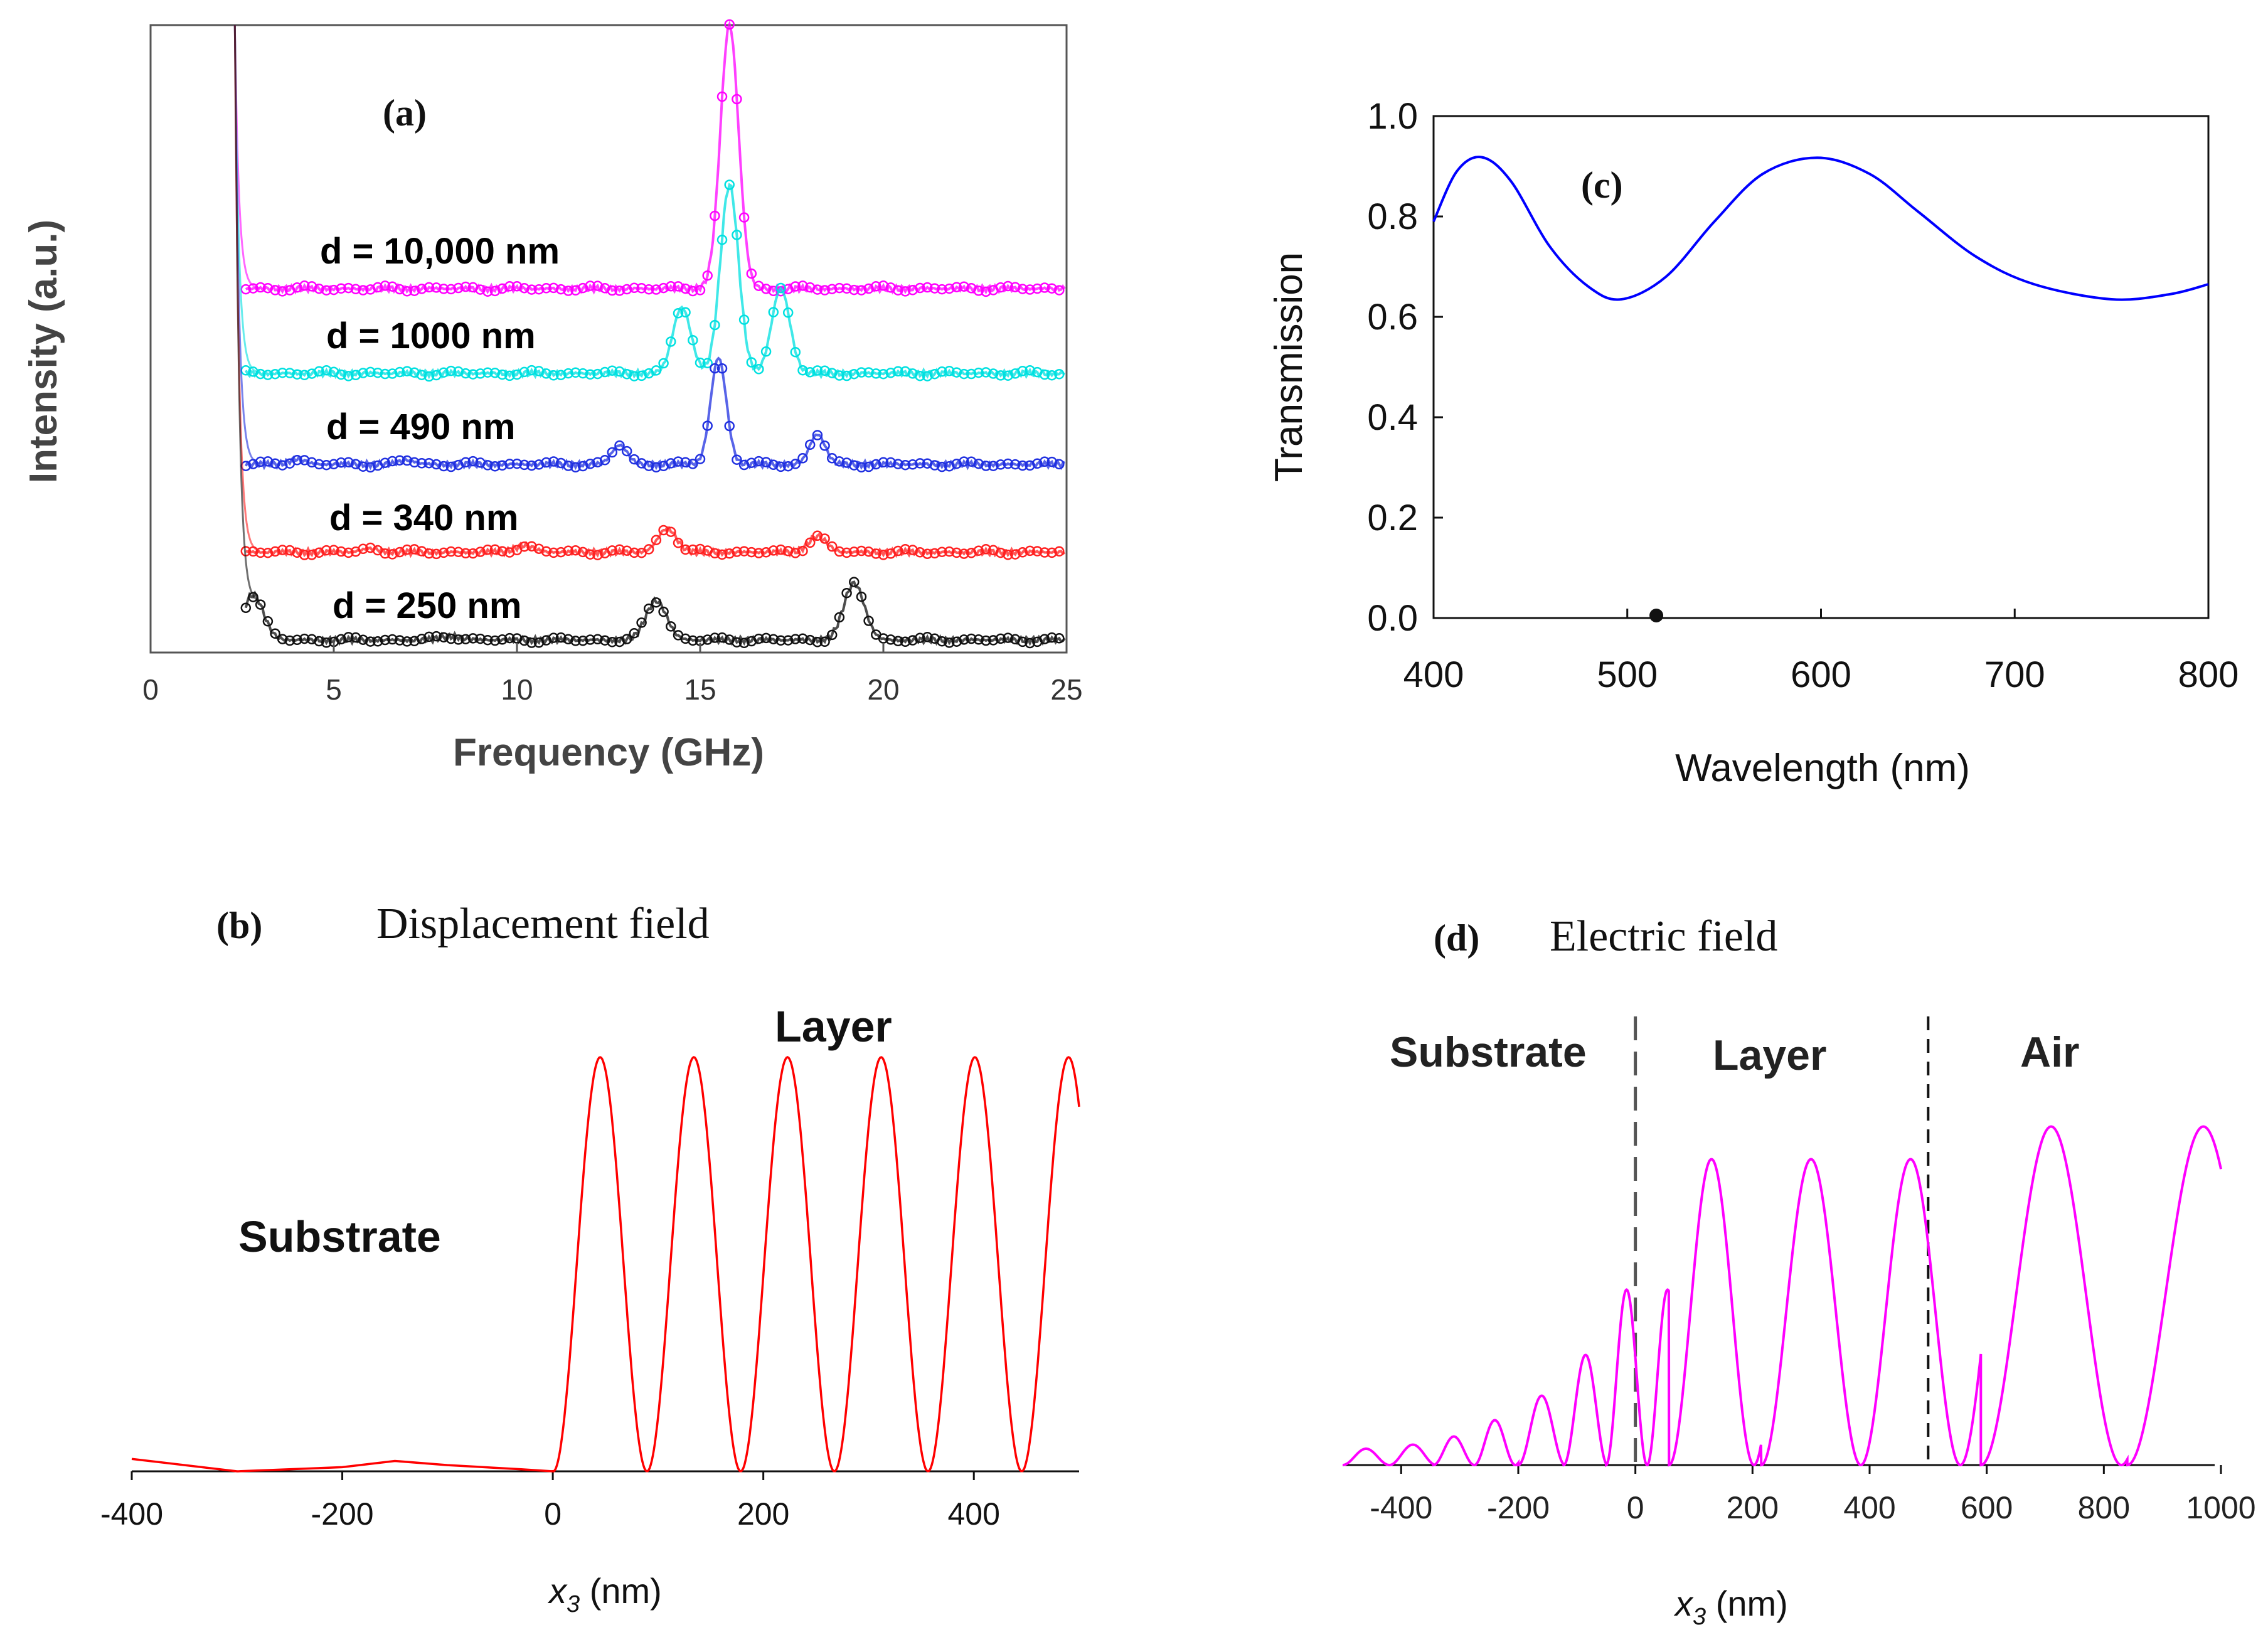  Describe the element at coordinates (1663, 937) in the screenshot. I see `panel-d-title: Electric field` at that location.